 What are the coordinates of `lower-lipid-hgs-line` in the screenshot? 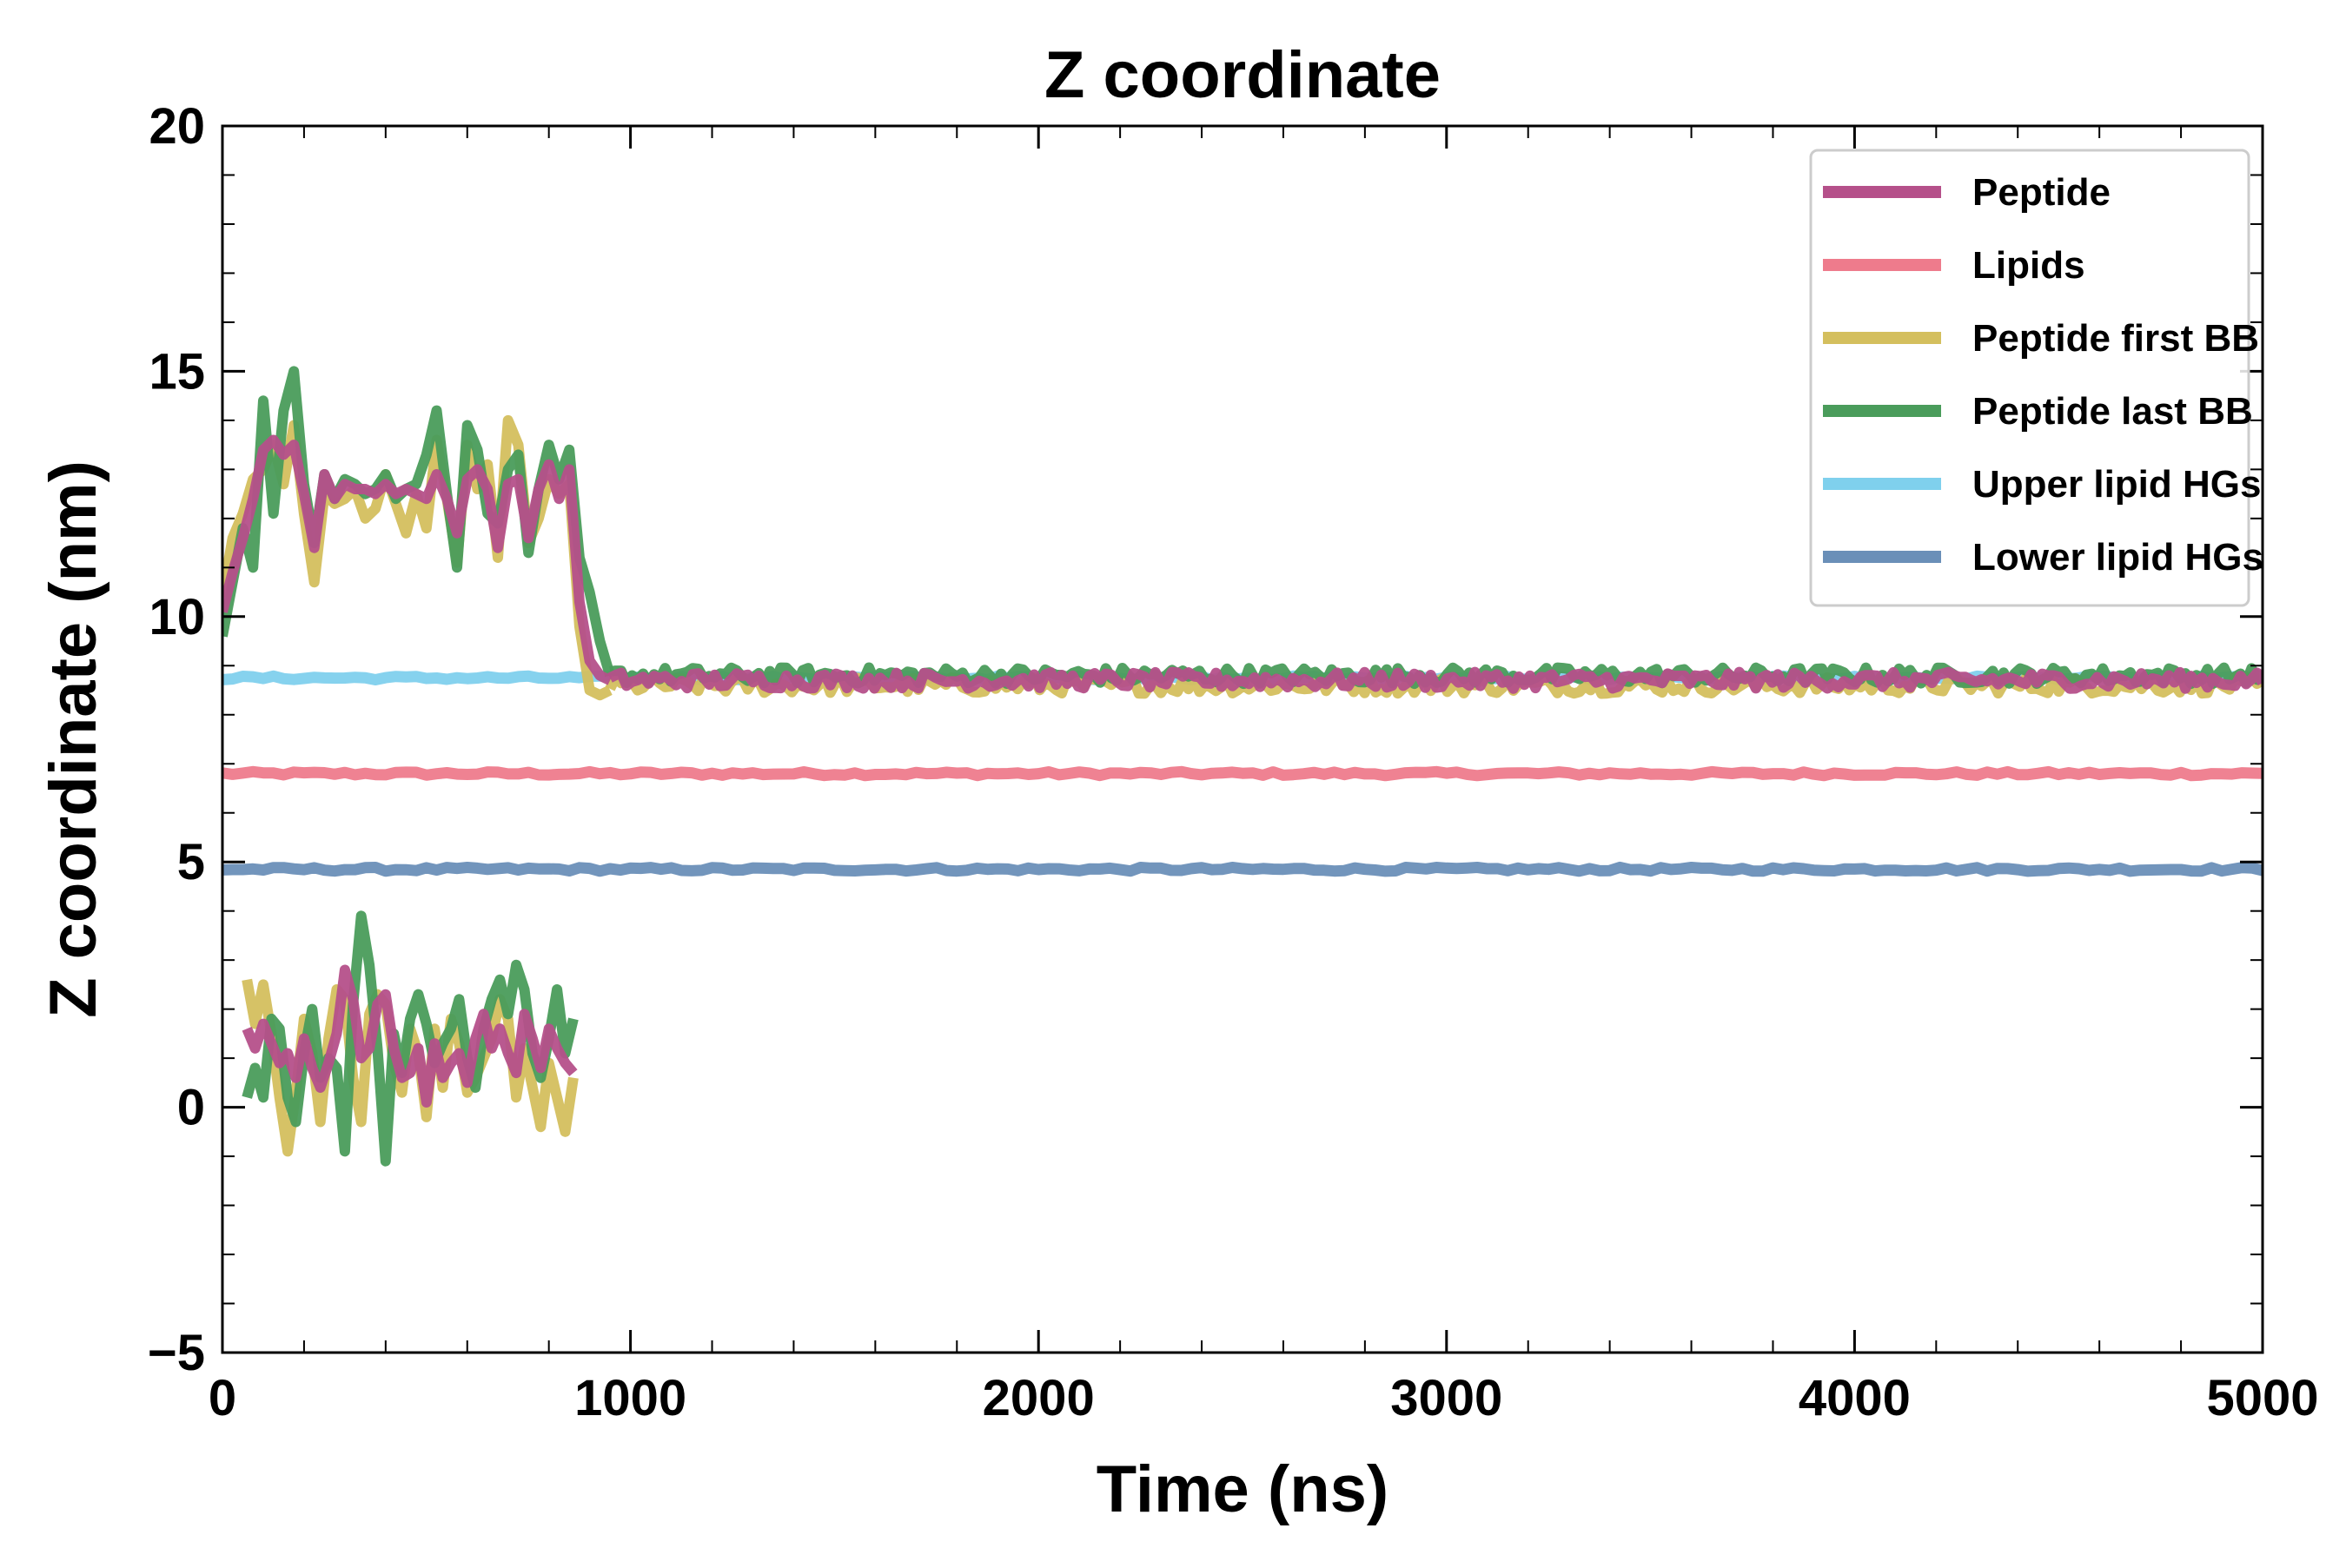 It's located at (1243, 869).